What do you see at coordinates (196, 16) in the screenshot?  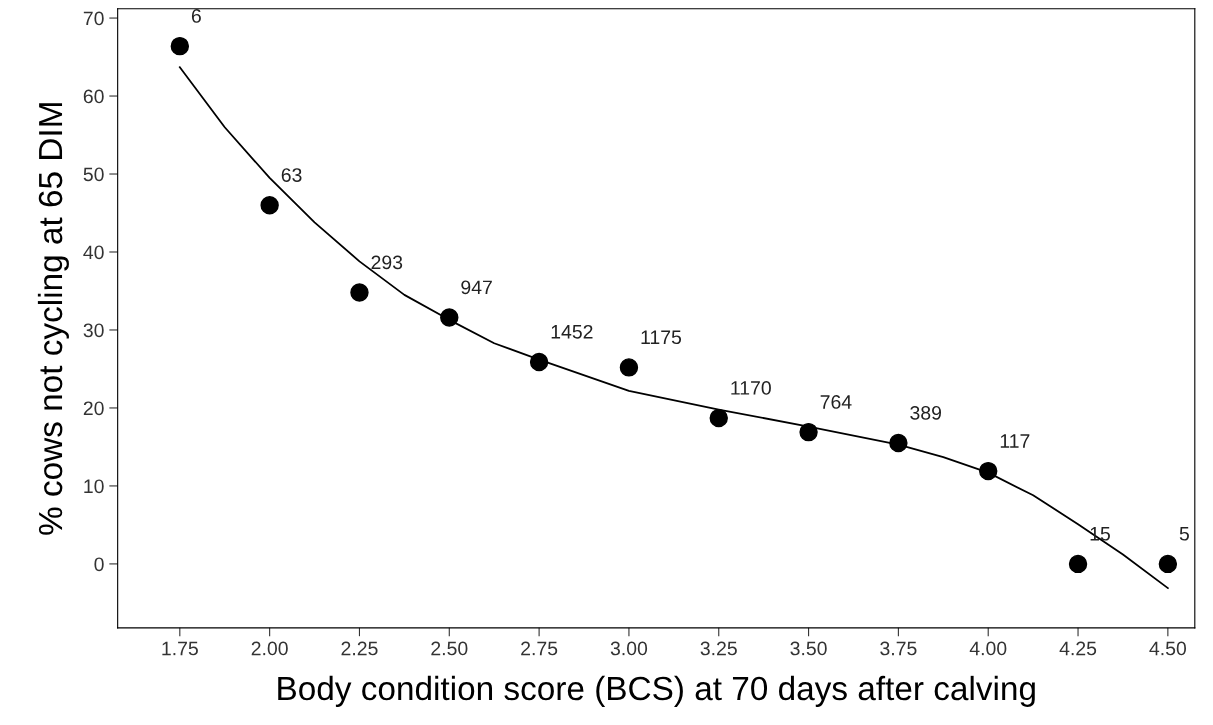 I see `annotation: 6` at bounding box center [196, 16].